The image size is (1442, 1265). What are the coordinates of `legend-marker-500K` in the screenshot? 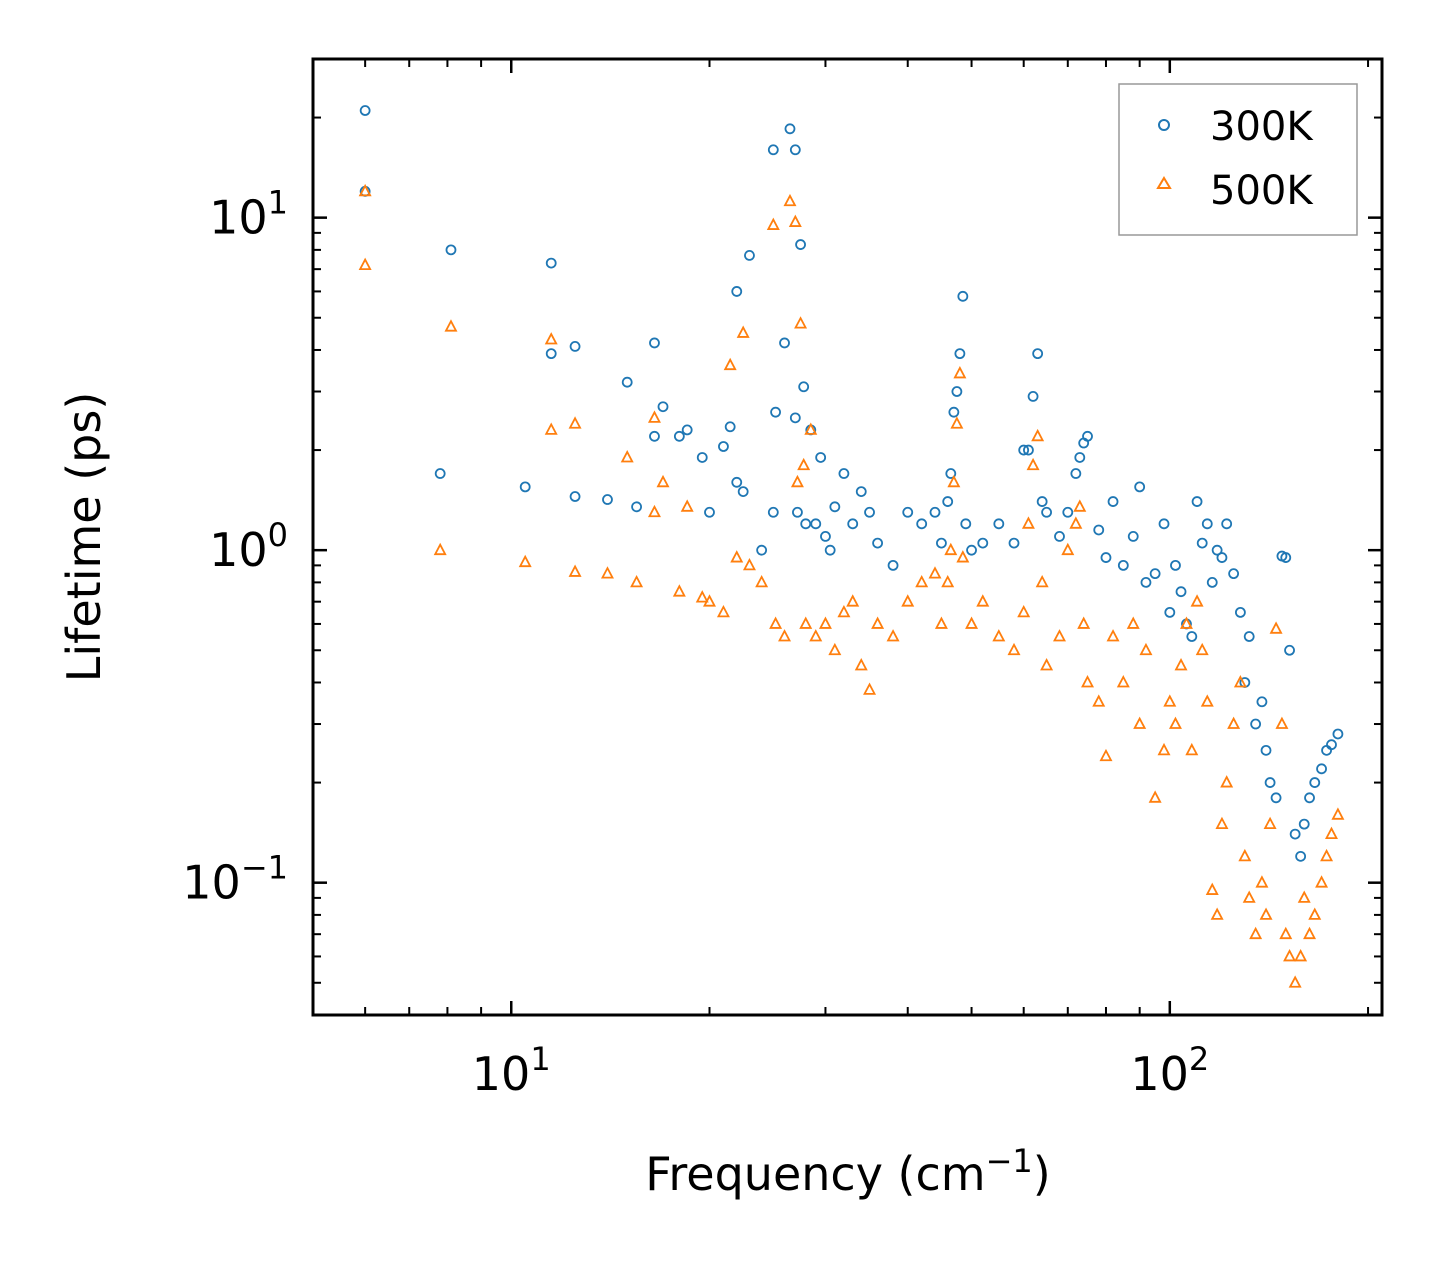 It's located at (1164, 182).